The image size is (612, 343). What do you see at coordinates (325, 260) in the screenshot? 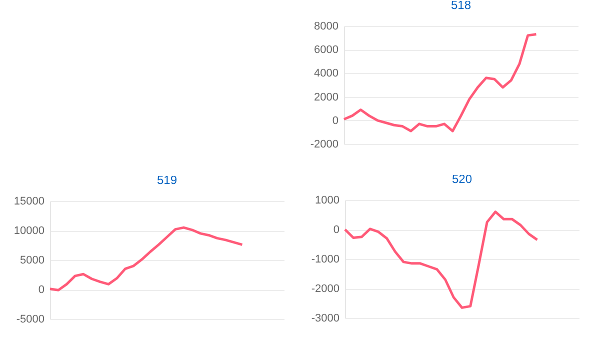
I see `y-tick-label: -1000` at bounding box center [325, 260].